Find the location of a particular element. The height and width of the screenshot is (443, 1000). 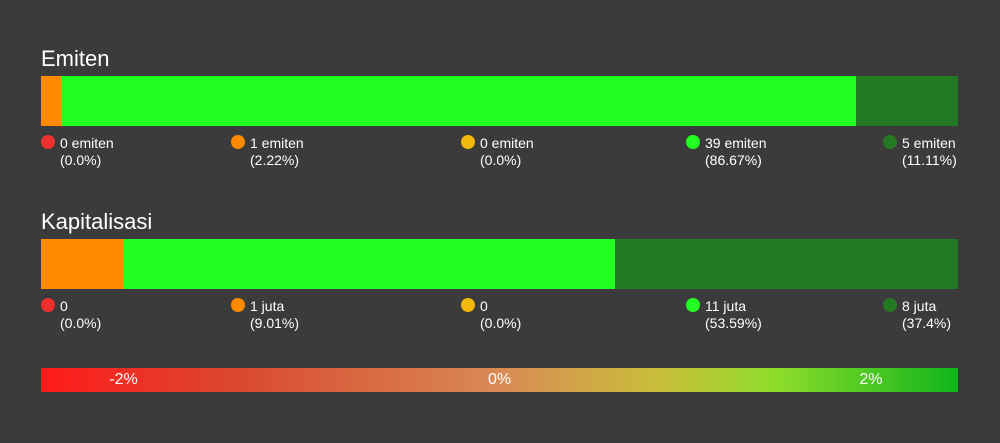

legend-percent: (2.22%) is located at coordinates (275, 160).